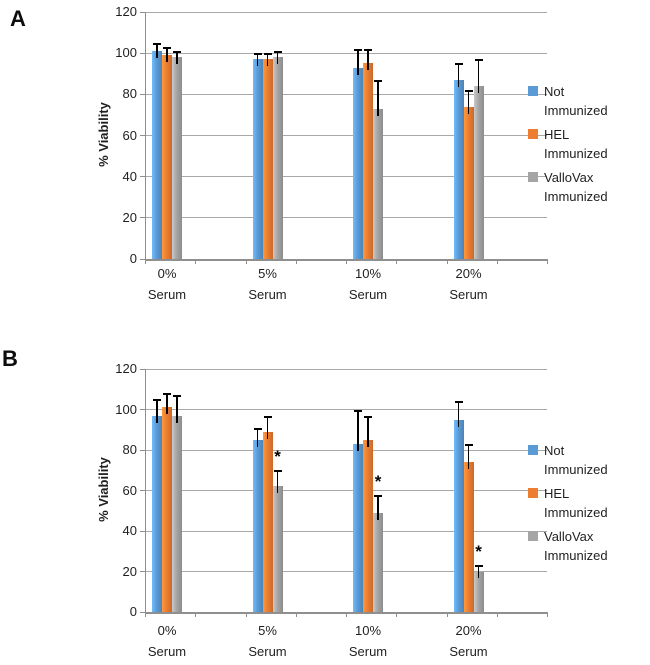 The height and width of the screenshot is (665, 650). Describe the element at coordinates (569, 177) in the screenshot. I see `legend-label-line: ValloVax` at that location.